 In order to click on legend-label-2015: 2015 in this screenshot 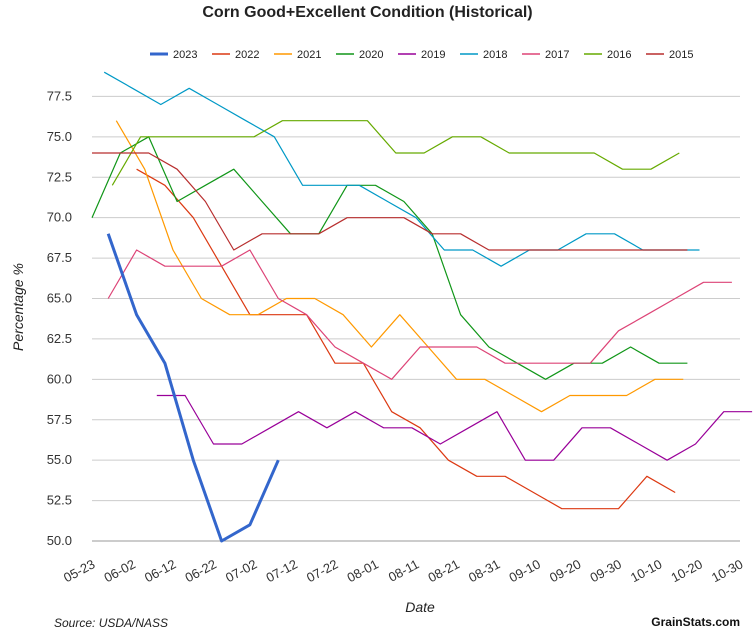, I will do `click(681, 55)`.